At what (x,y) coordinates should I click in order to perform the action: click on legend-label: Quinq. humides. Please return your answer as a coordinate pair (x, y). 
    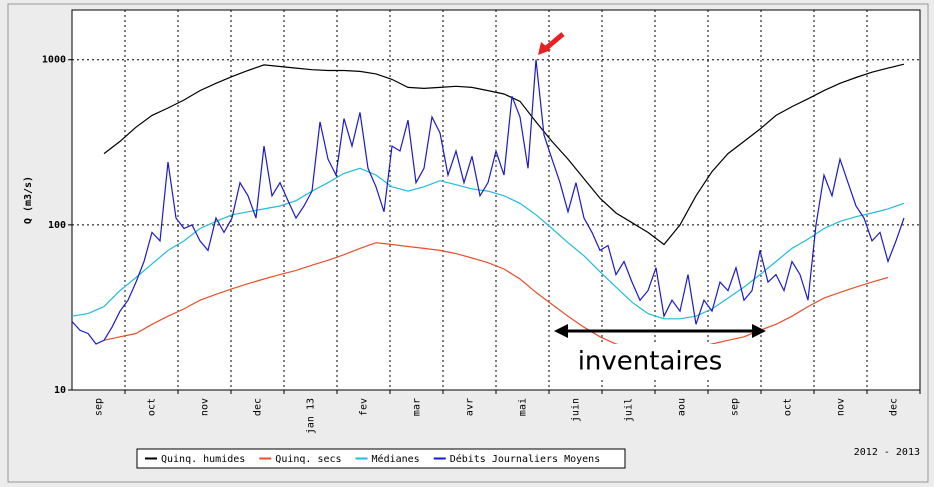
    Looking at the image, I should click on (203, 459).